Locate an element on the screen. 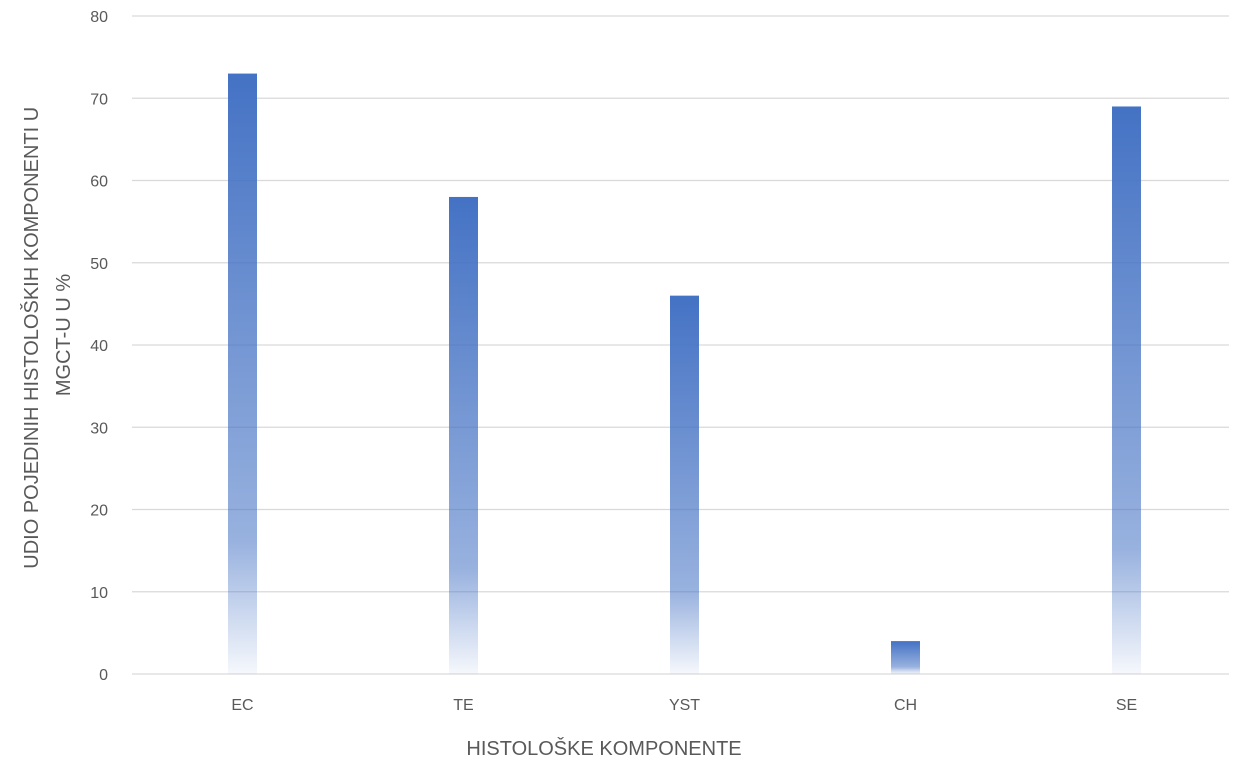 Image resolution: width=1236 pixels, height=762 pixels. y-axis-title-line-1: UDIO POJEDINIH HISTOLOŠKIH KOMPONENTI U is located at coordinates (31, 338).